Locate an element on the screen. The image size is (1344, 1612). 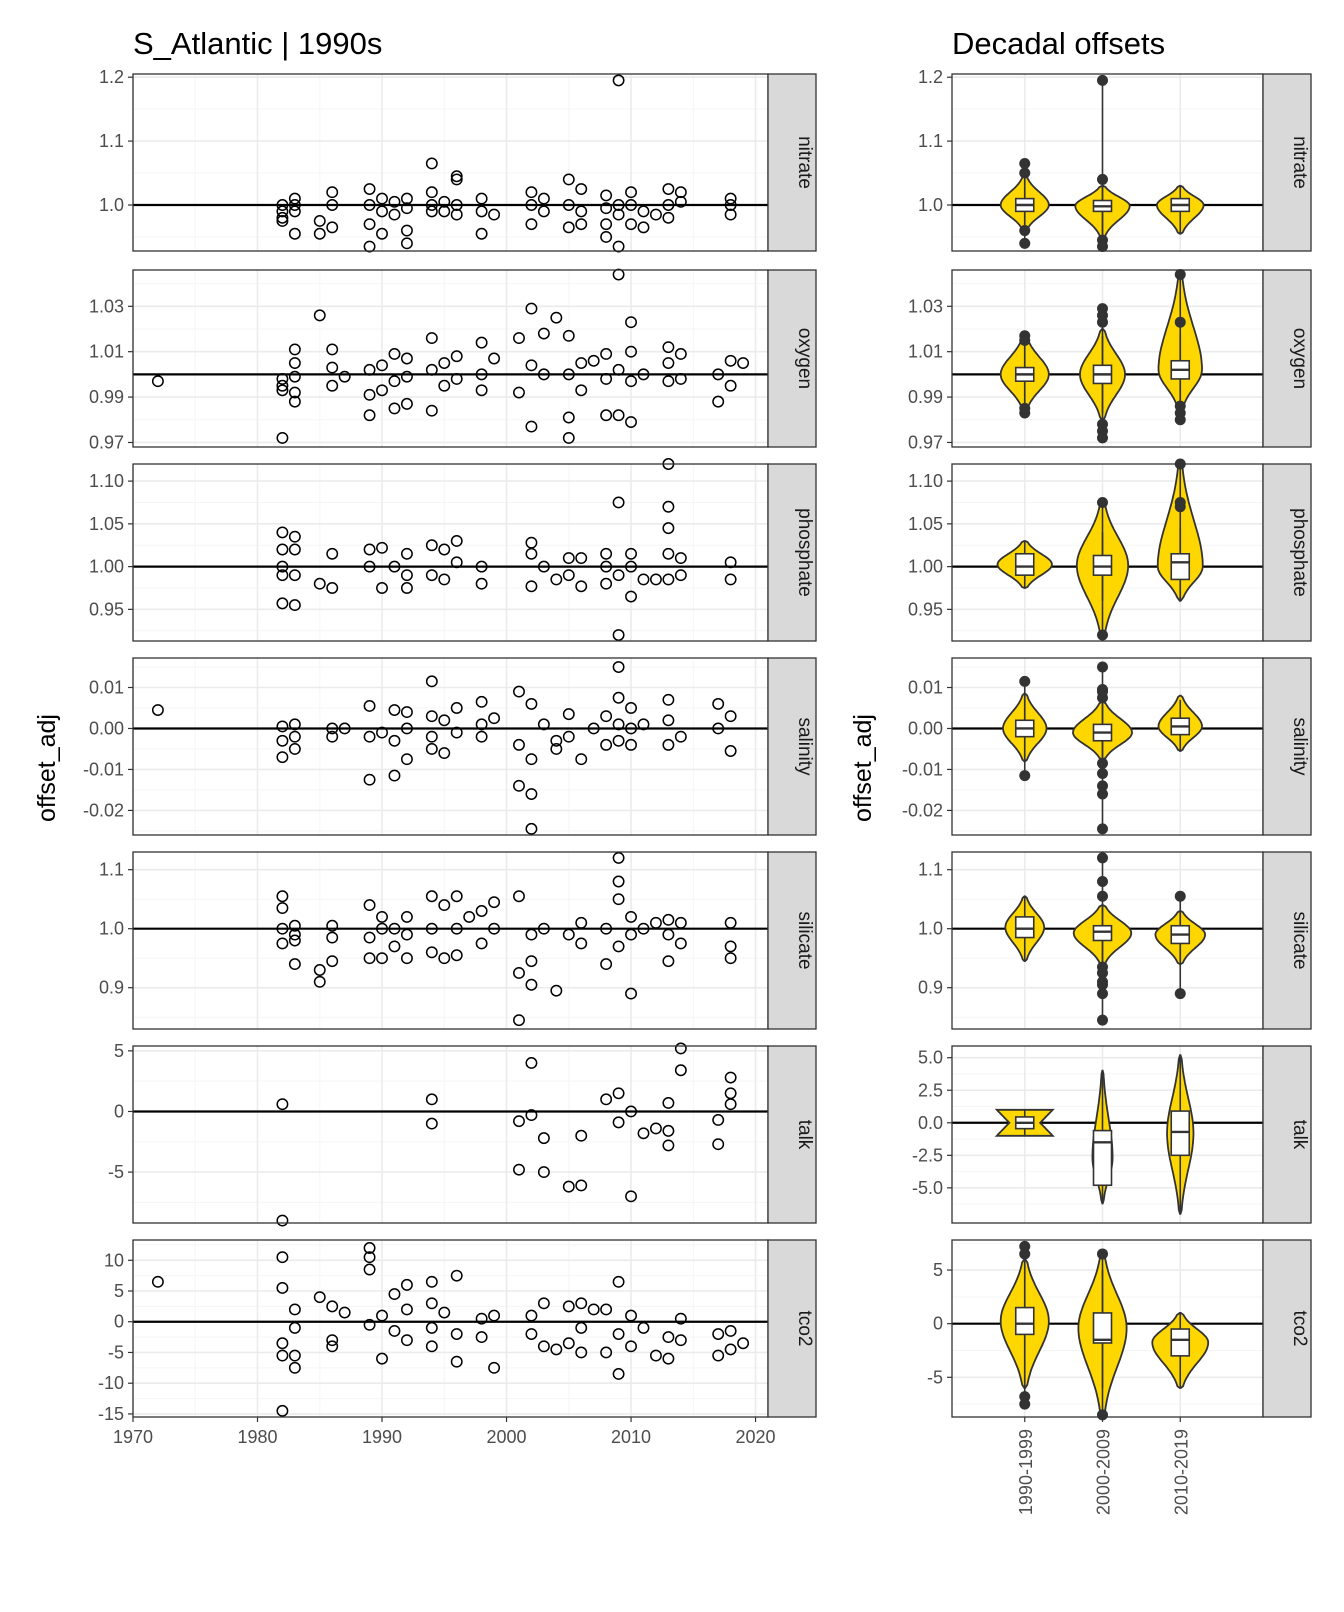
scatter-y-tick-label: 1.1 is located at coordinates (111, 870).